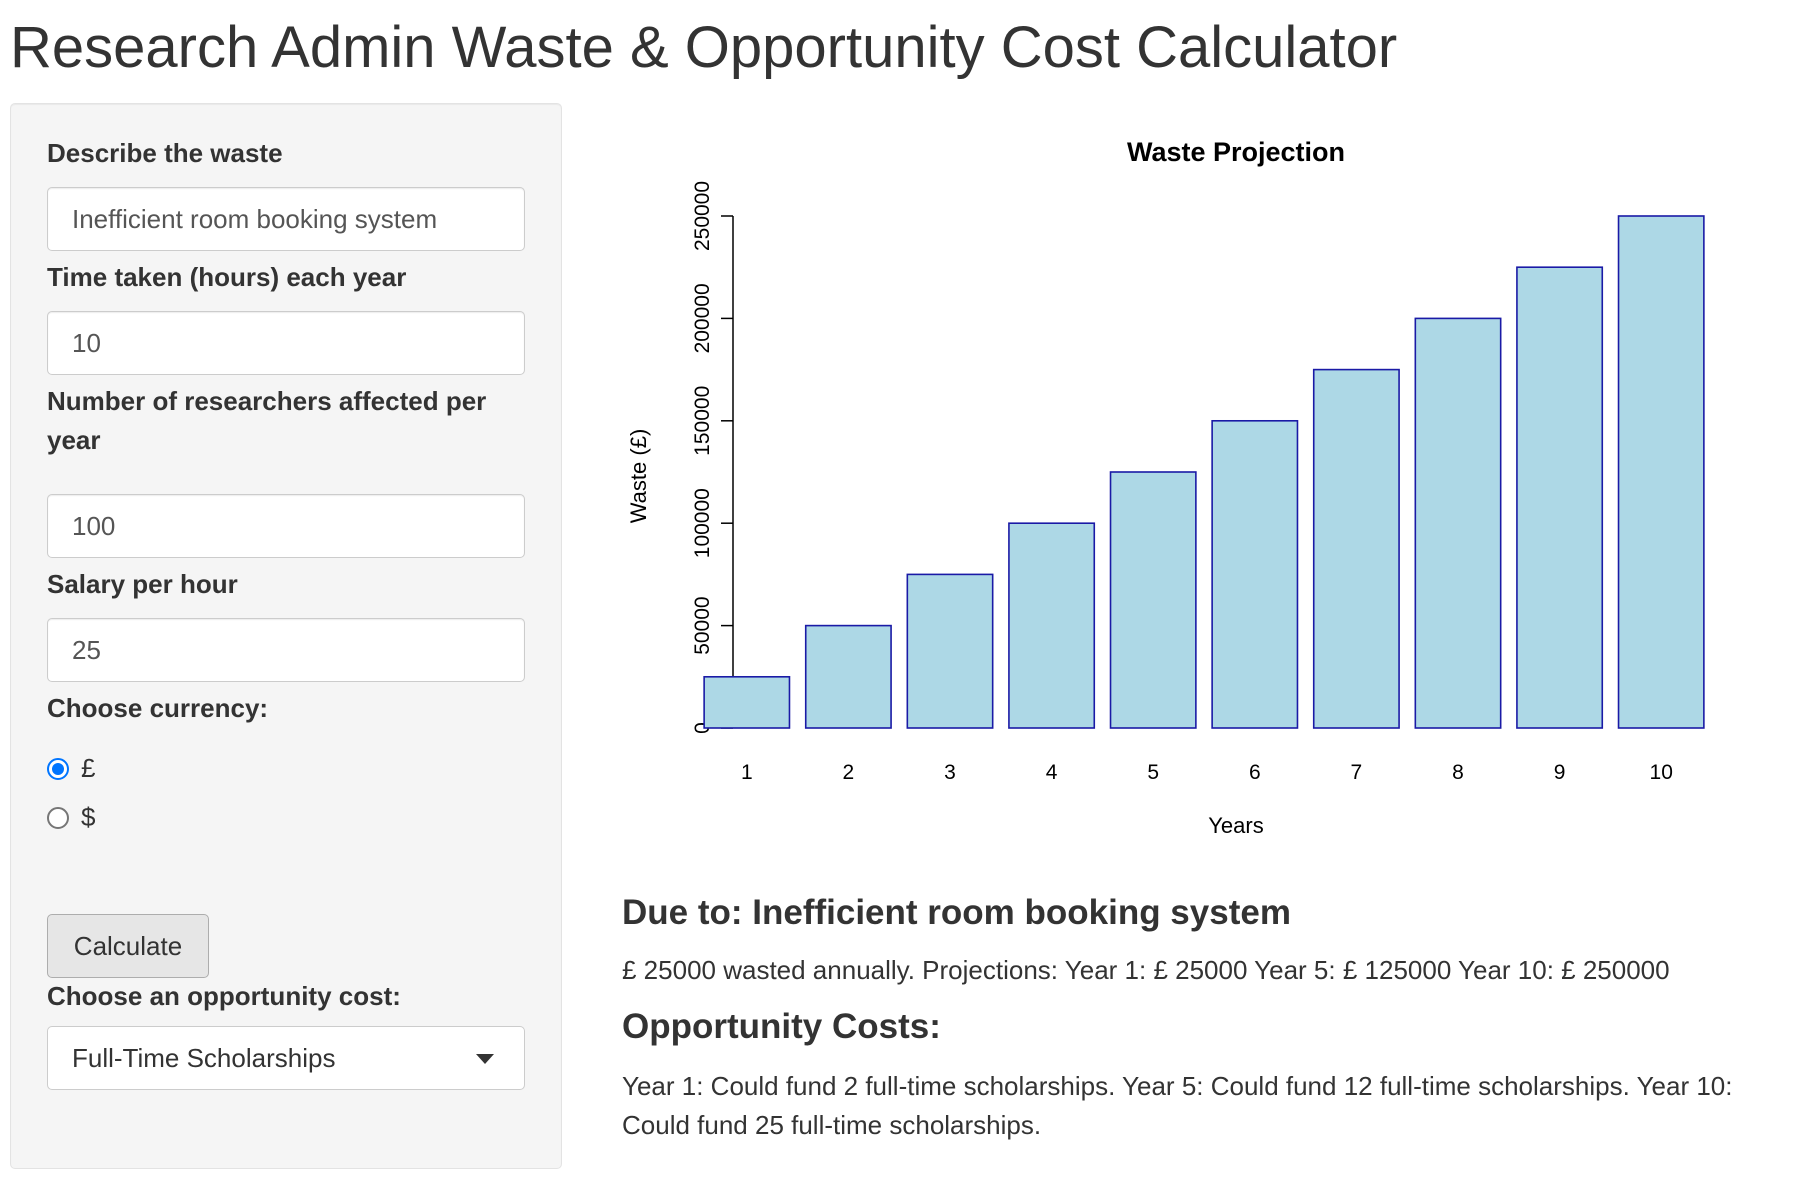 This screenshot has width=1804, height=1180. Describe the element at coordinates (702, 728) in the screenshot. I see `y-tick-label: 0` at that location.